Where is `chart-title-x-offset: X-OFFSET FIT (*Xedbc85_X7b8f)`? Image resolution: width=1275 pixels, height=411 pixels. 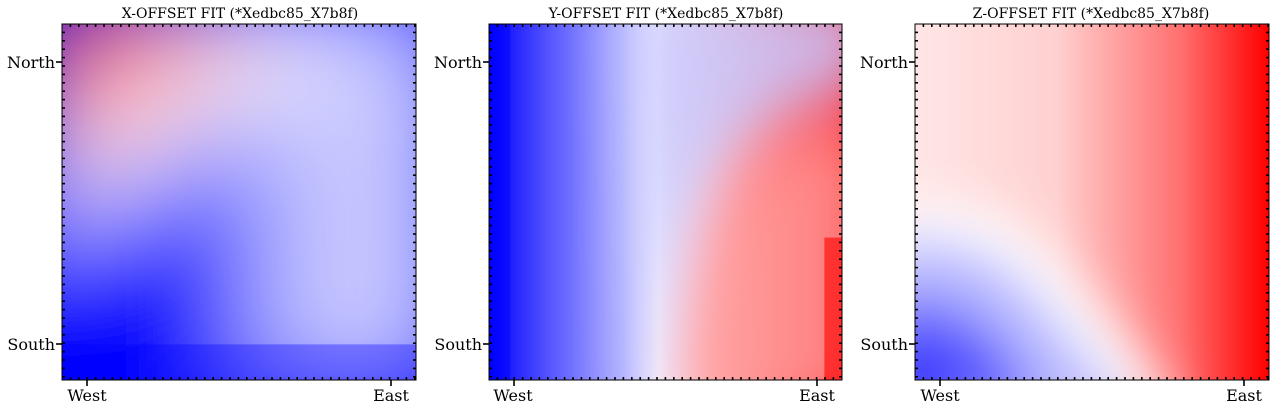
chart-title-x-offset: X-OFFSET FIT (*Xedbc85_X7b8f) is located at coordinates (240, 14).